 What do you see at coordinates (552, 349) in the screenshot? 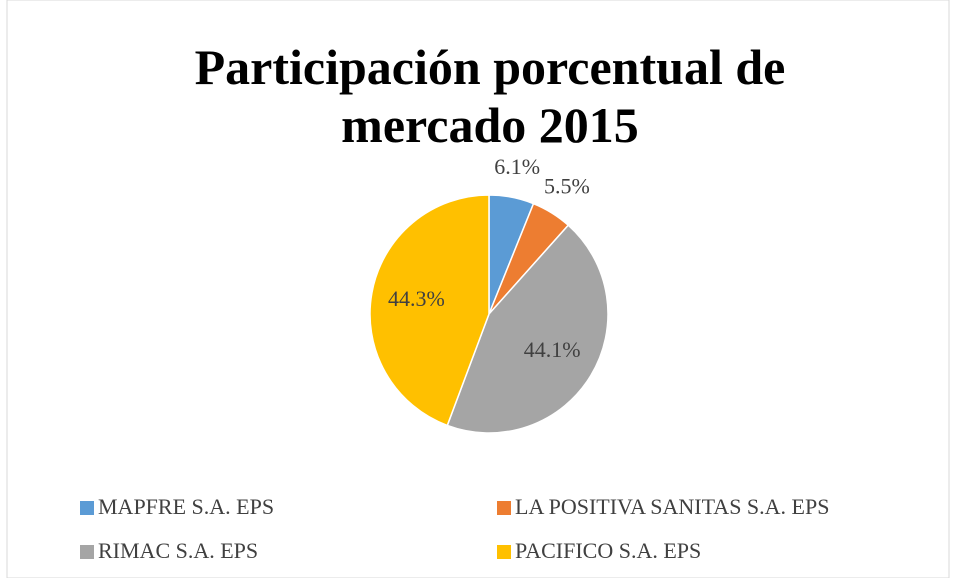
I see `data-label: 44.1%` at bounding box center [552, 349].